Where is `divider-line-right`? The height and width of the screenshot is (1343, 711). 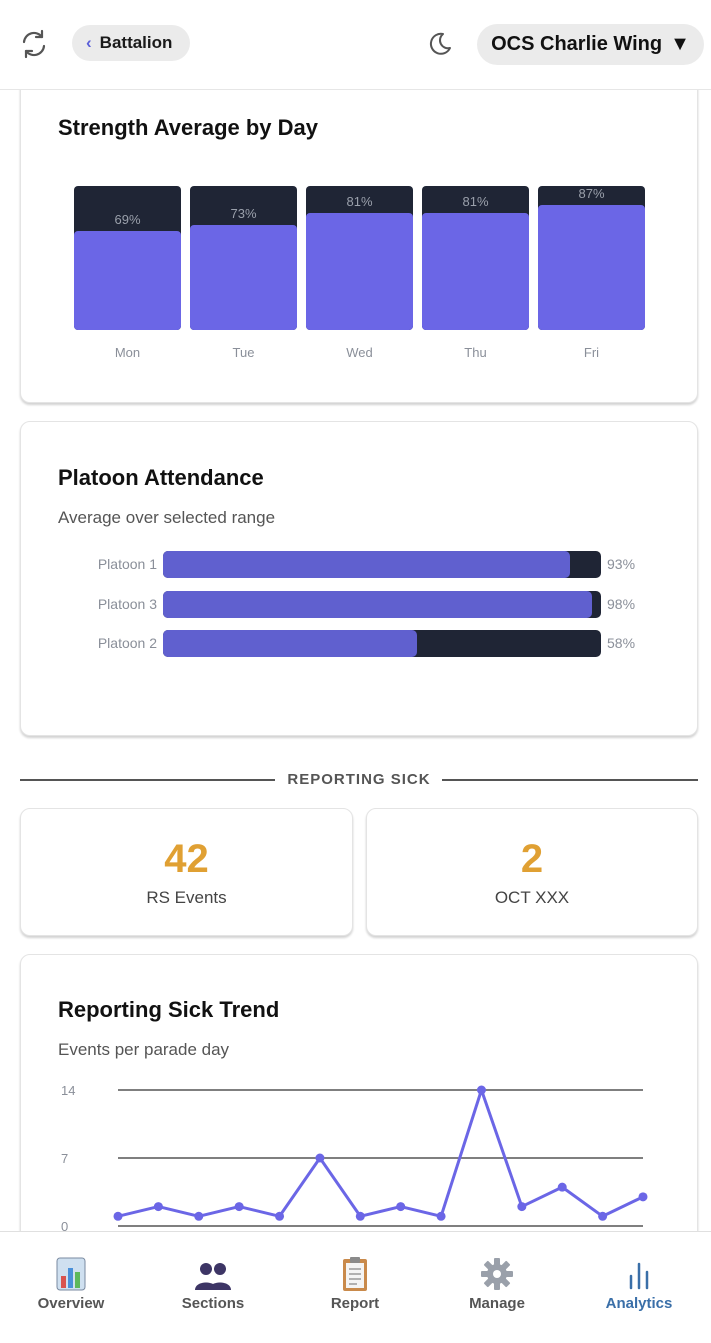 divider-line-right is located at coordinates (570, 780).